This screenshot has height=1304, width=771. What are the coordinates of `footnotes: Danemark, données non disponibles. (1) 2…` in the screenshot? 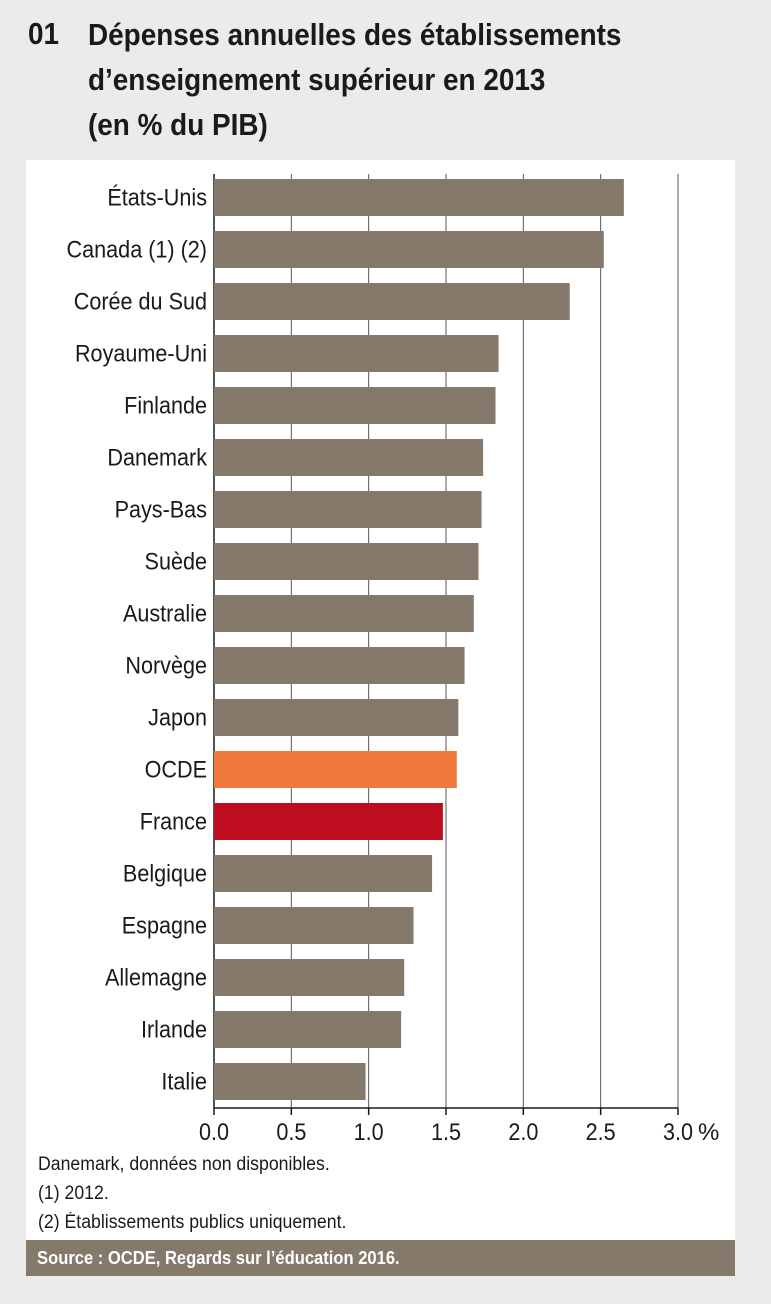 It's located at (204, 1193).